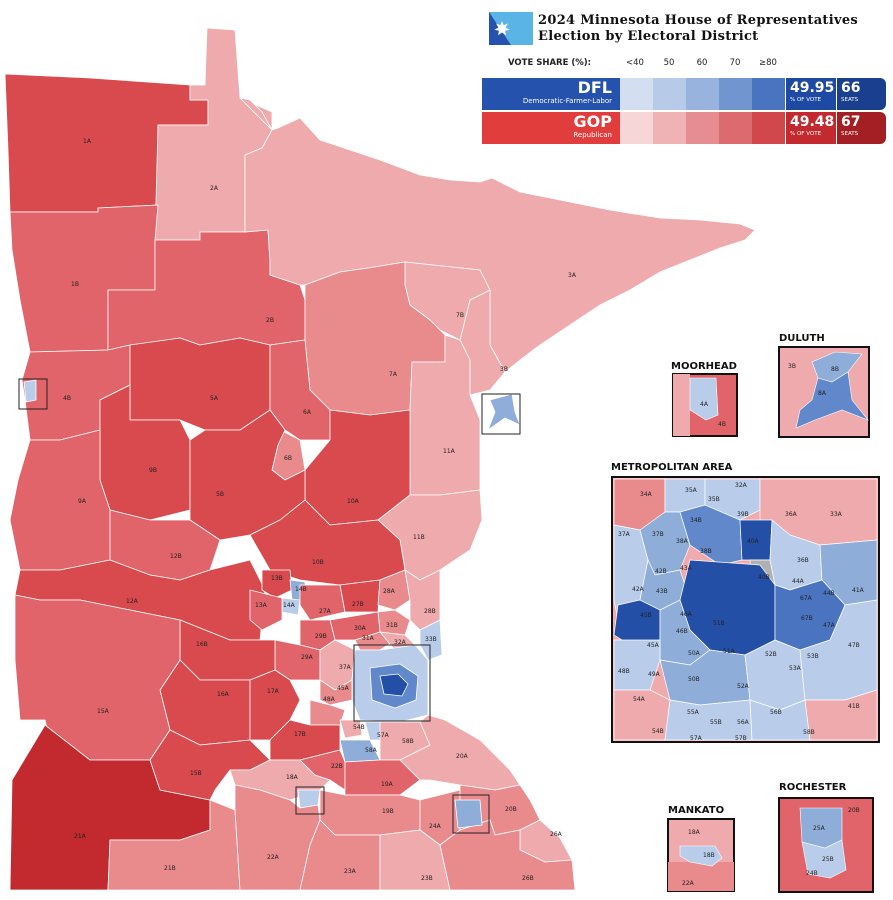  Describe the element at coordinates (266, 610) in the screenshot. I see `district-13A` at that location.